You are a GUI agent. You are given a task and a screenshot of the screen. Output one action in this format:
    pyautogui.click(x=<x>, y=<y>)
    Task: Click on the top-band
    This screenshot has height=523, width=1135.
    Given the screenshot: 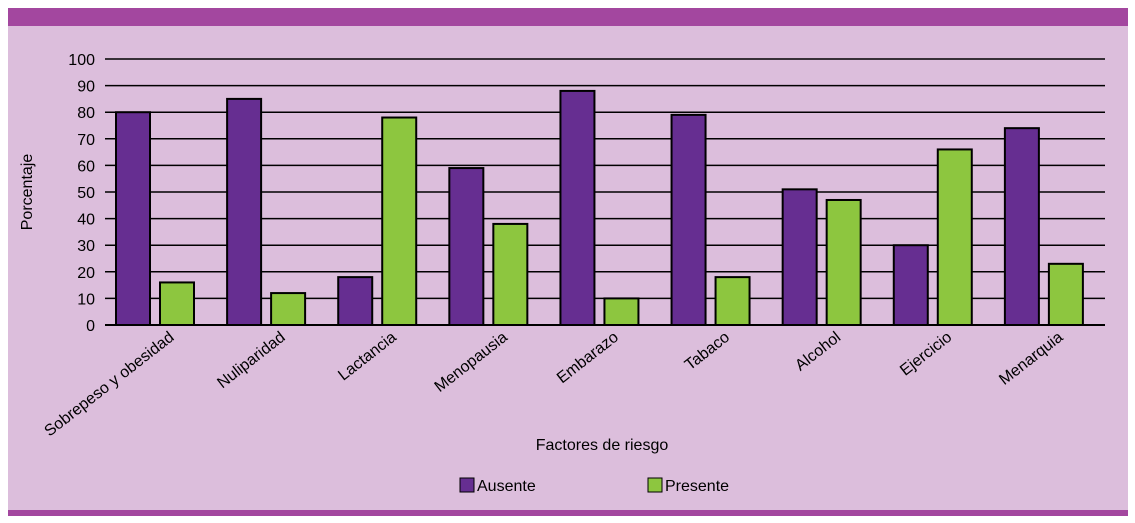 What is the action you would take?
    pyautogui.click(x=568, y=17)
    